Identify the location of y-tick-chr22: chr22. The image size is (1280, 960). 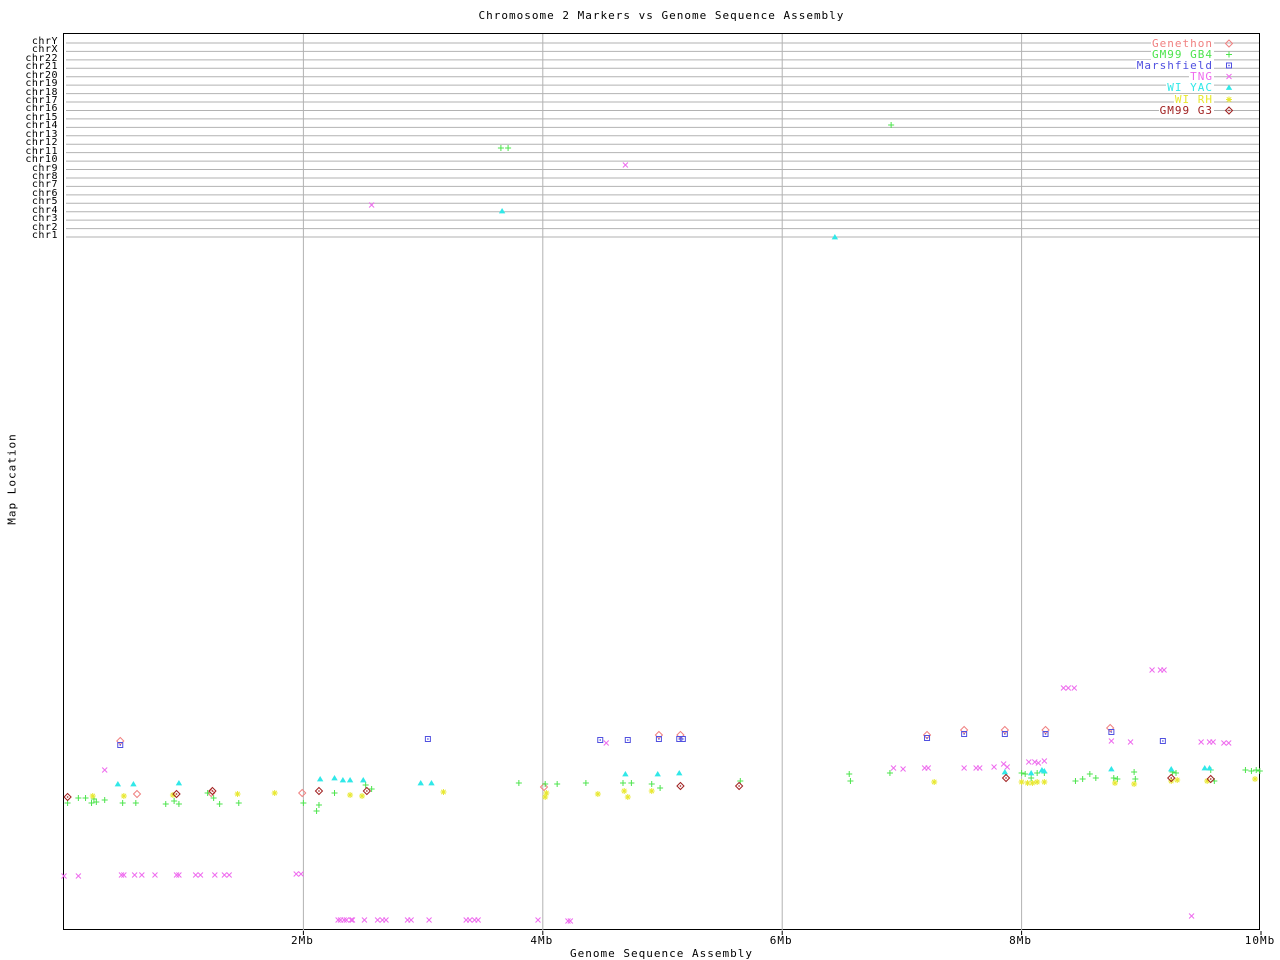
(41, 58).